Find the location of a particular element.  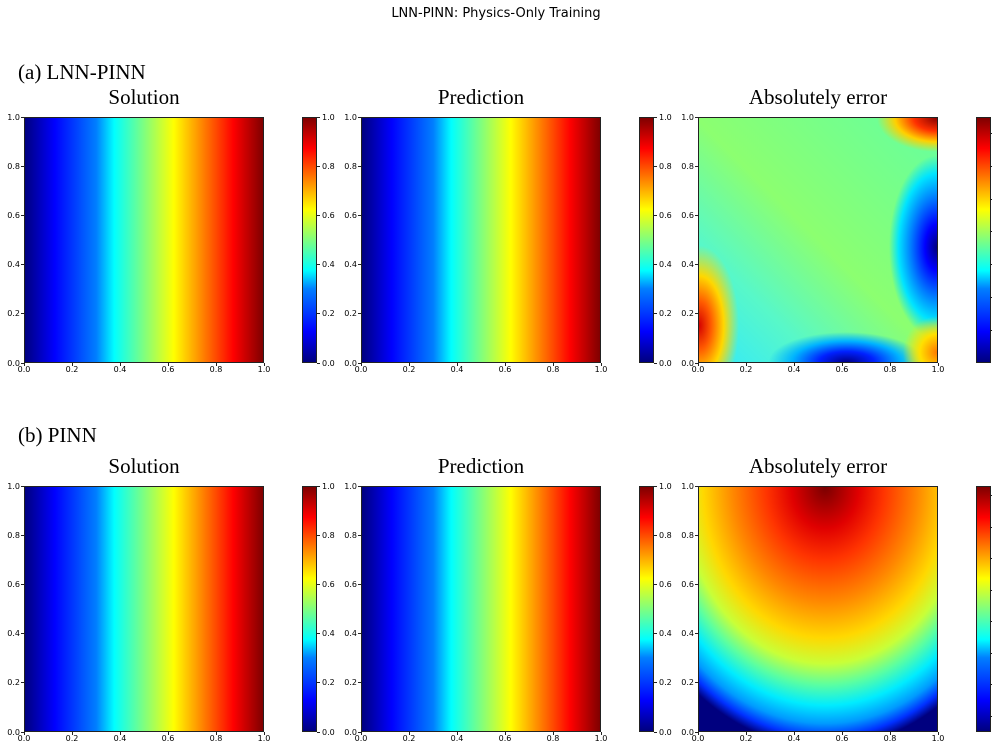

x-tick-label: 1.0 is located at coordinates (264, 369).